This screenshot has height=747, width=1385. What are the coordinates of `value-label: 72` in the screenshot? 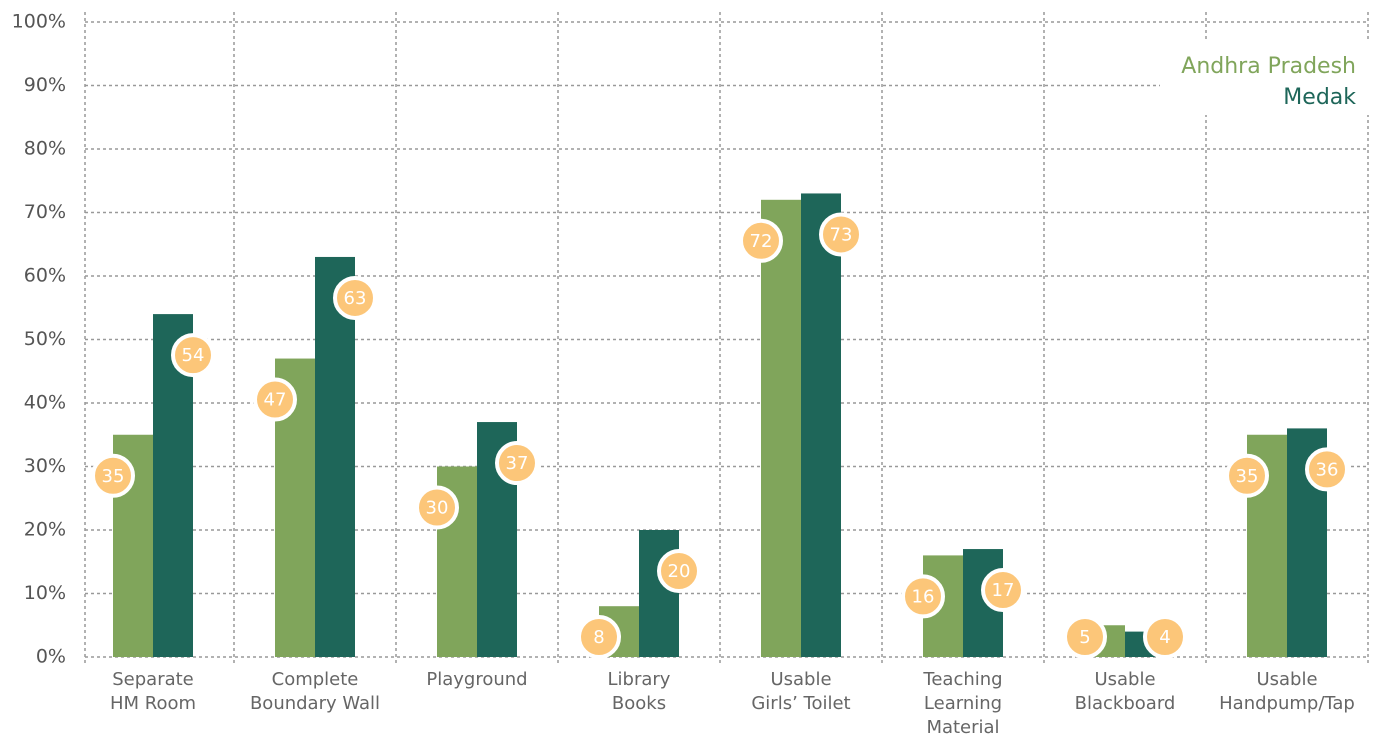 It's located at (761, 241).